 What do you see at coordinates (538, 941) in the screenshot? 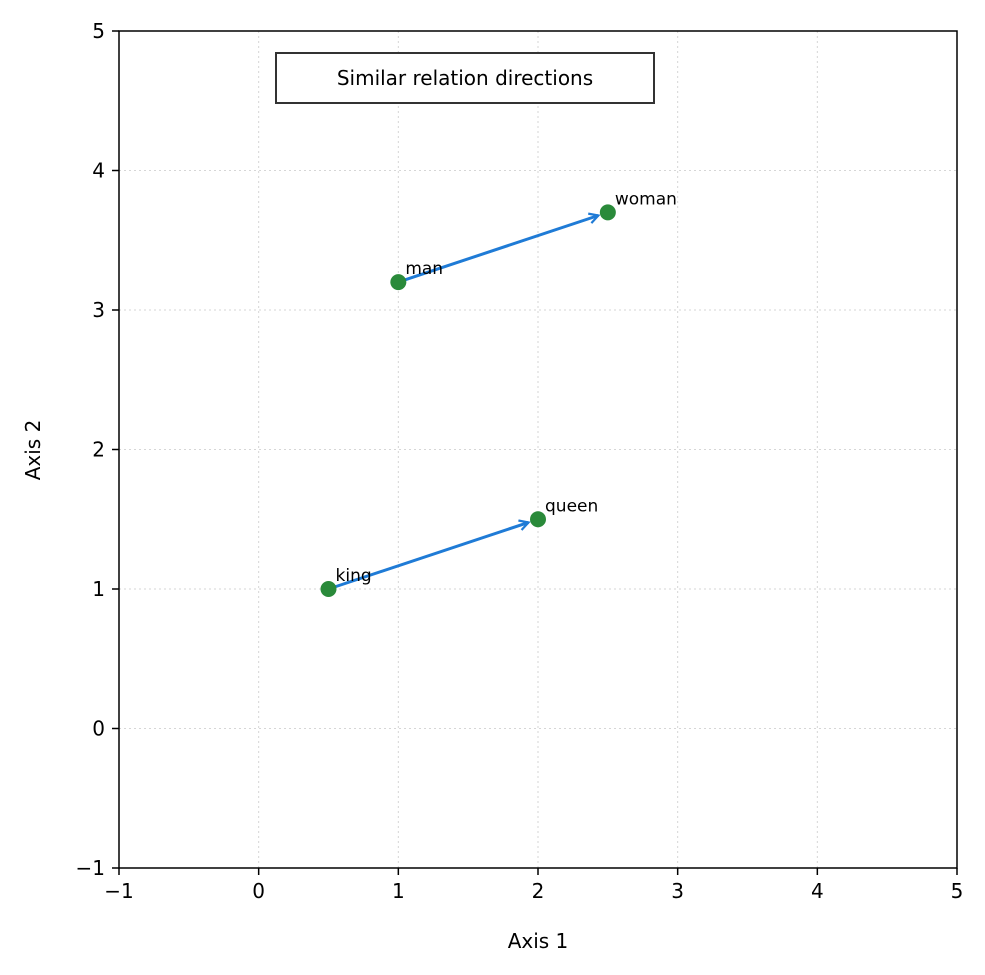
I see `x-axis-label: Axis 1` at bounding box center [538, 941].